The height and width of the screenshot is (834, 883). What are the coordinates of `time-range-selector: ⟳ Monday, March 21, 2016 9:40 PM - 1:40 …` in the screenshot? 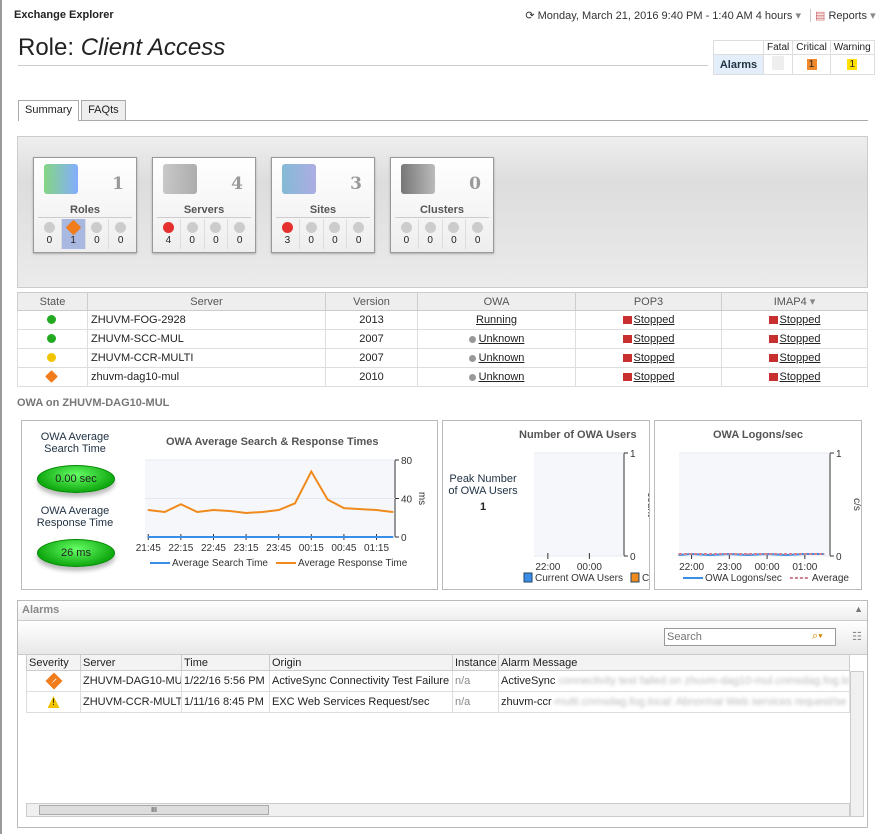 It's located at (663, 15).